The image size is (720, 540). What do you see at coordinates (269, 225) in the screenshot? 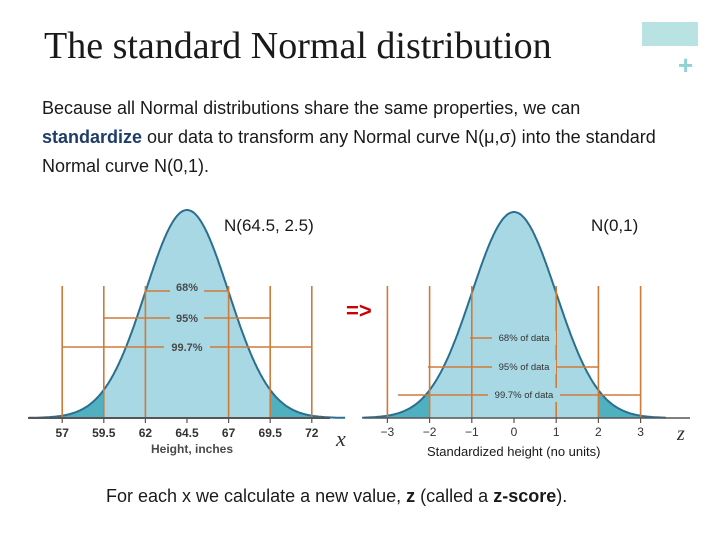
I see `left-chart-label: N(64.5, 2.5)` at bounding box center [269, 225].